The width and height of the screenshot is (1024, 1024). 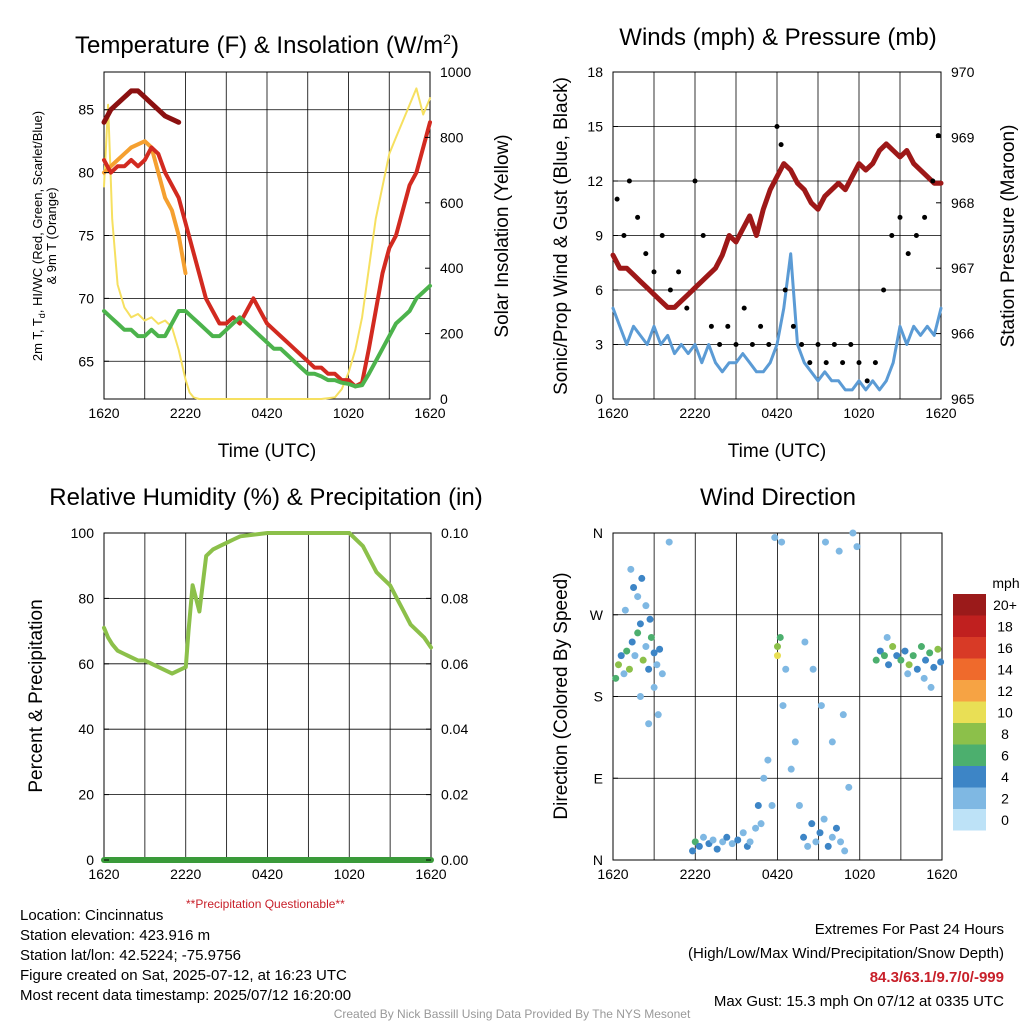 What do you see at coordinates (452, 137) in the screenshot?
I see `y-tick-label-right: 800` at bounding box center [452, 137].